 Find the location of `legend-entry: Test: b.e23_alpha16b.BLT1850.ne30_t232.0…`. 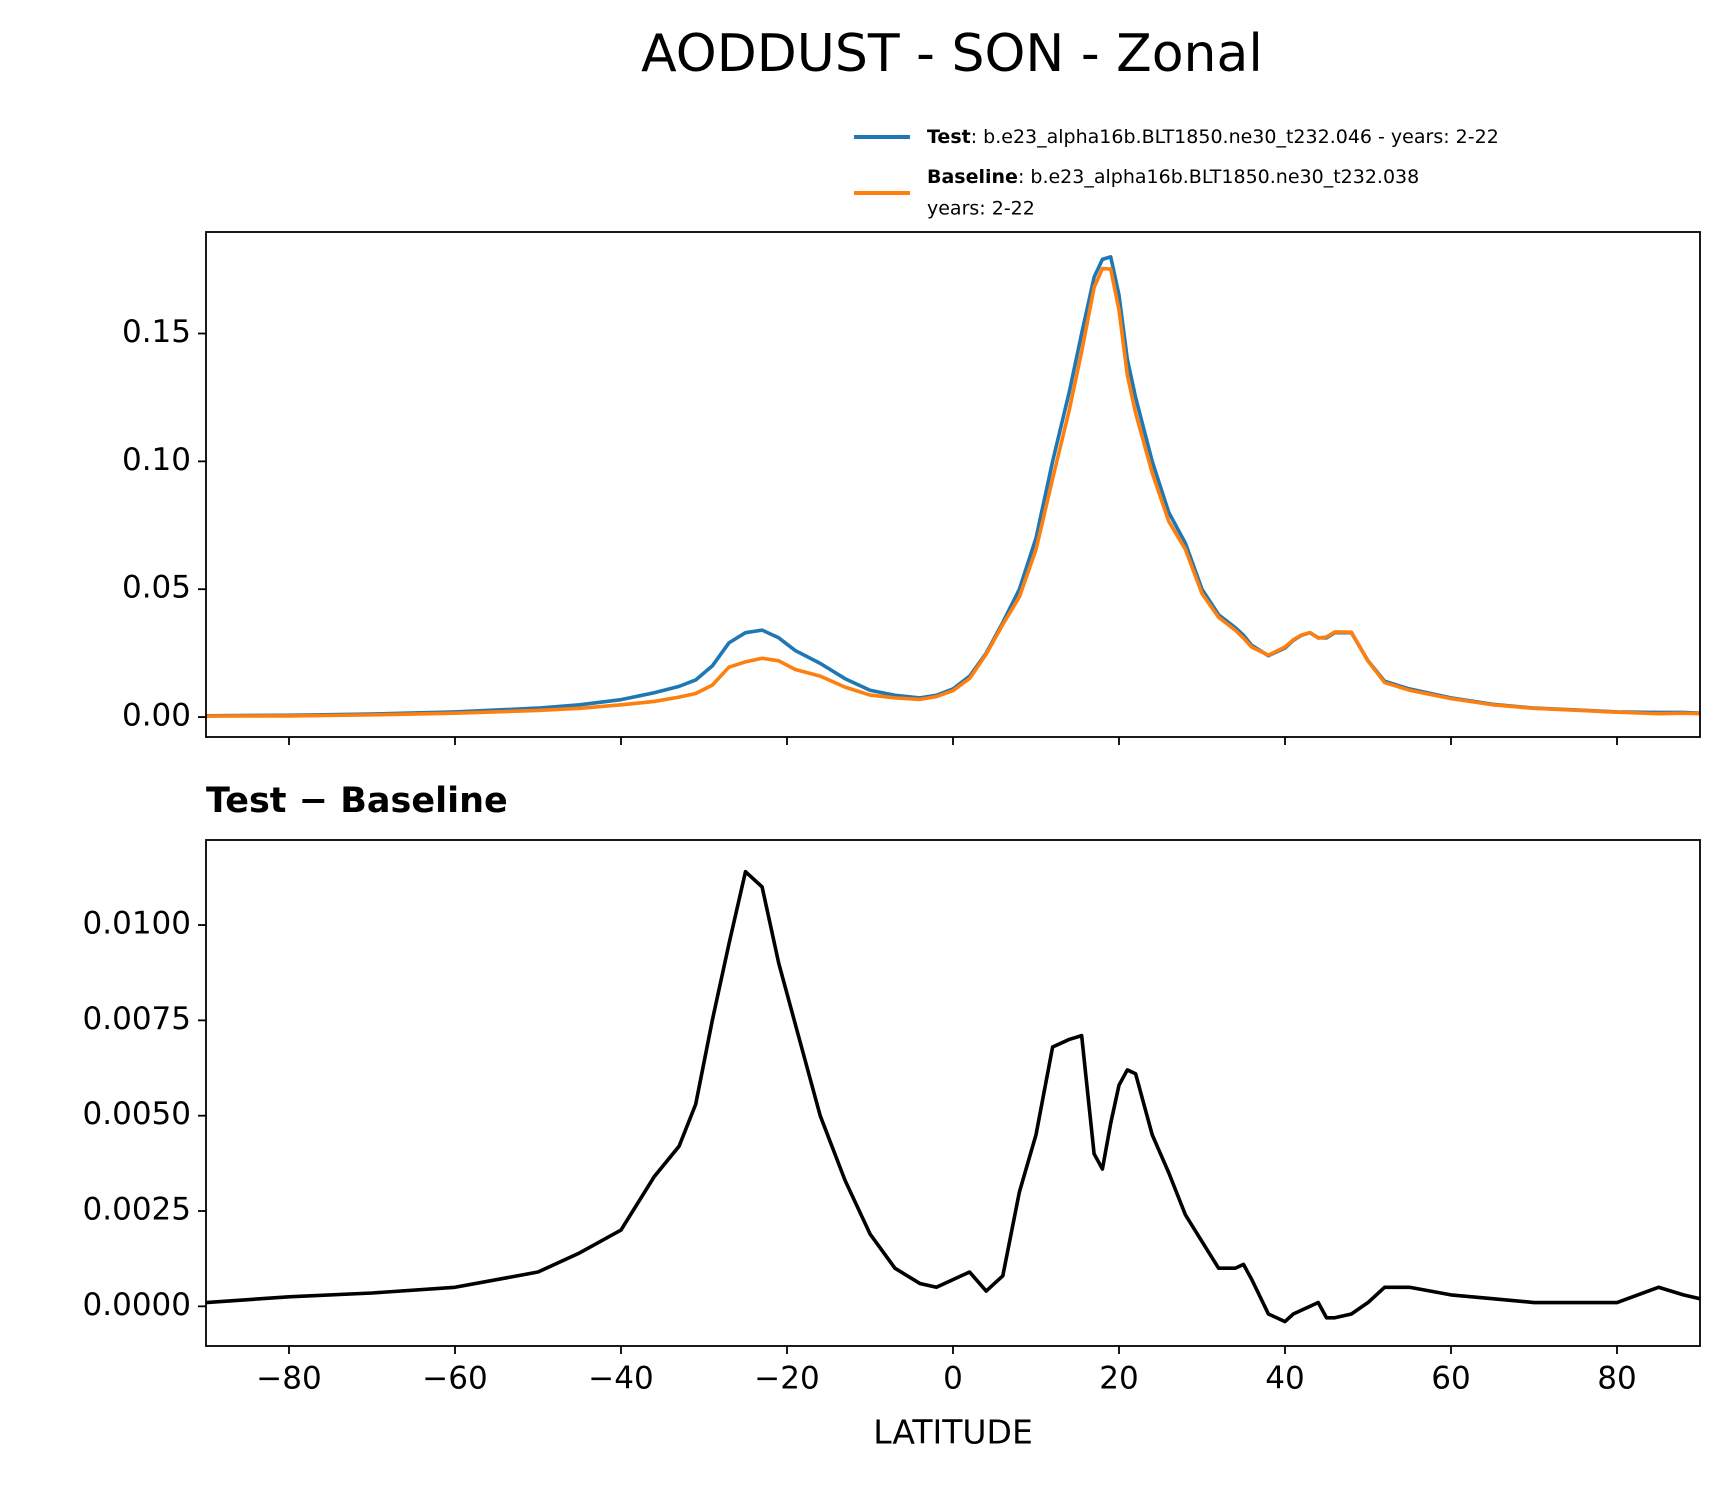

legend-entry: Test: b.e23_alpha16b.BLT1850.ne30_t232.0… is located at coordinates (1213, 137).